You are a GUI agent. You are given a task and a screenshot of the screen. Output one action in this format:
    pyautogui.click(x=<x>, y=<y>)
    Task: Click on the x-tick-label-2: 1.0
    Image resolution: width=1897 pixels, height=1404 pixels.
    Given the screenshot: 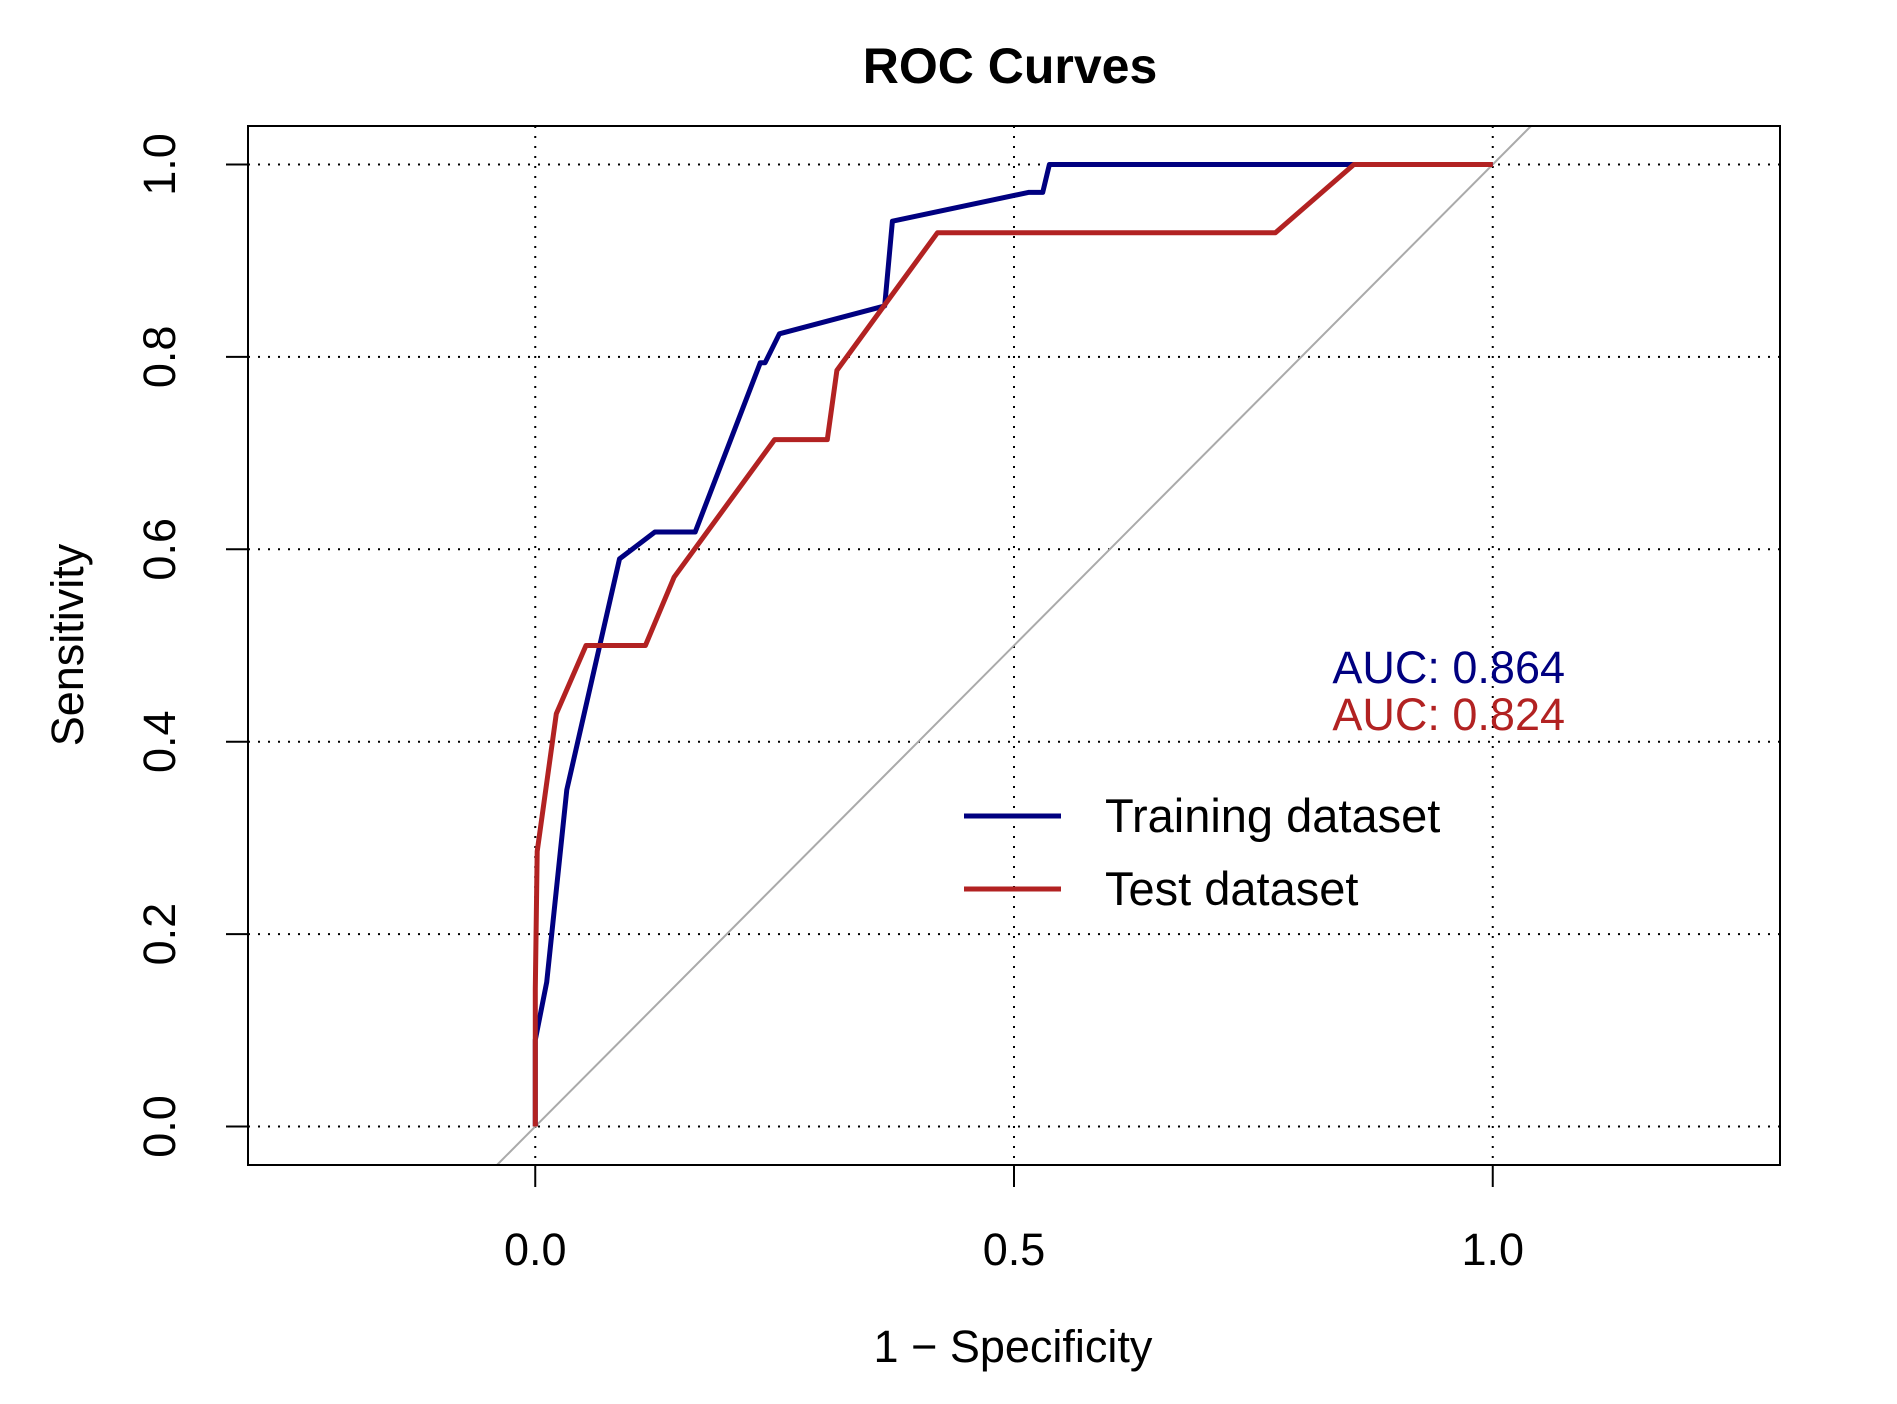 What is the action you would take?
    pyautogui.click(x=1492, y=1249)
    